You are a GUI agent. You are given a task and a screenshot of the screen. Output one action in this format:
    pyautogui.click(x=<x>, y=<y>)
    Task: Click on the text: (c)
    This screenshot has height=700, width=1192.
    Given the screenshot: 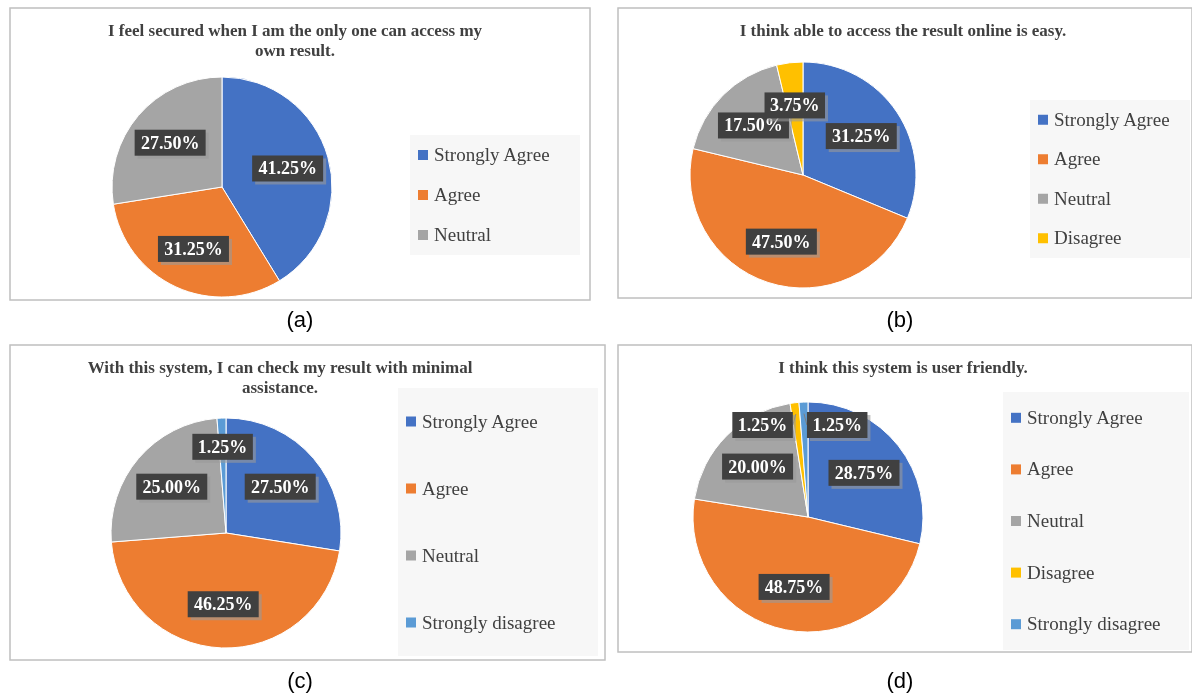 What is the action you would take?
    pyautogui.click(x=300, y=680)
    